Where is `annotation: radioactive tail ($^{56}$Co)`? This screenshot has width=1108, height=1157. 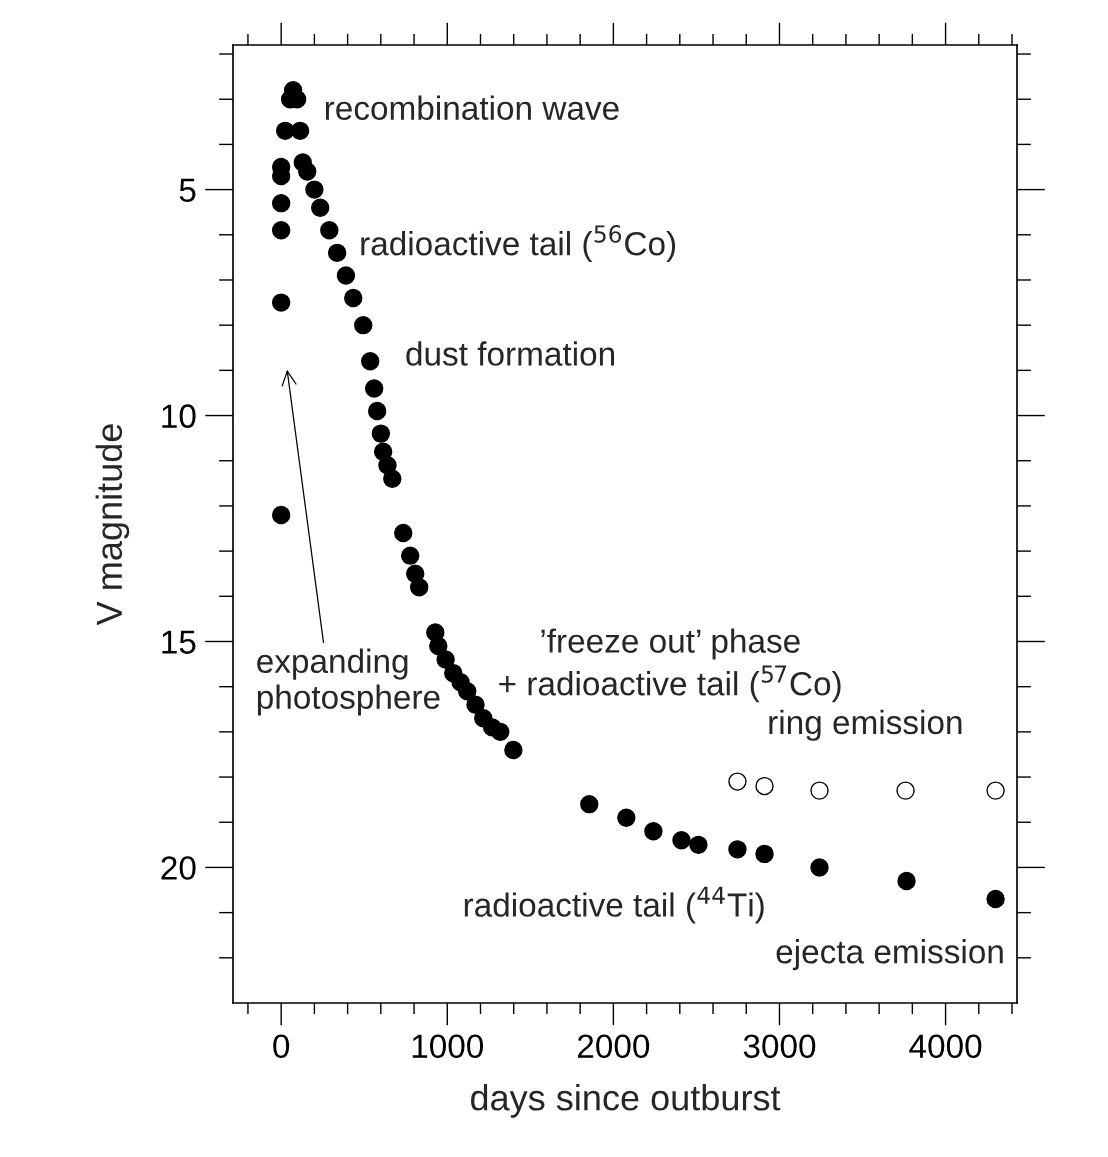
annotation: radioactive tail ($^{56}$Co) is located at coordinates (518, 244).